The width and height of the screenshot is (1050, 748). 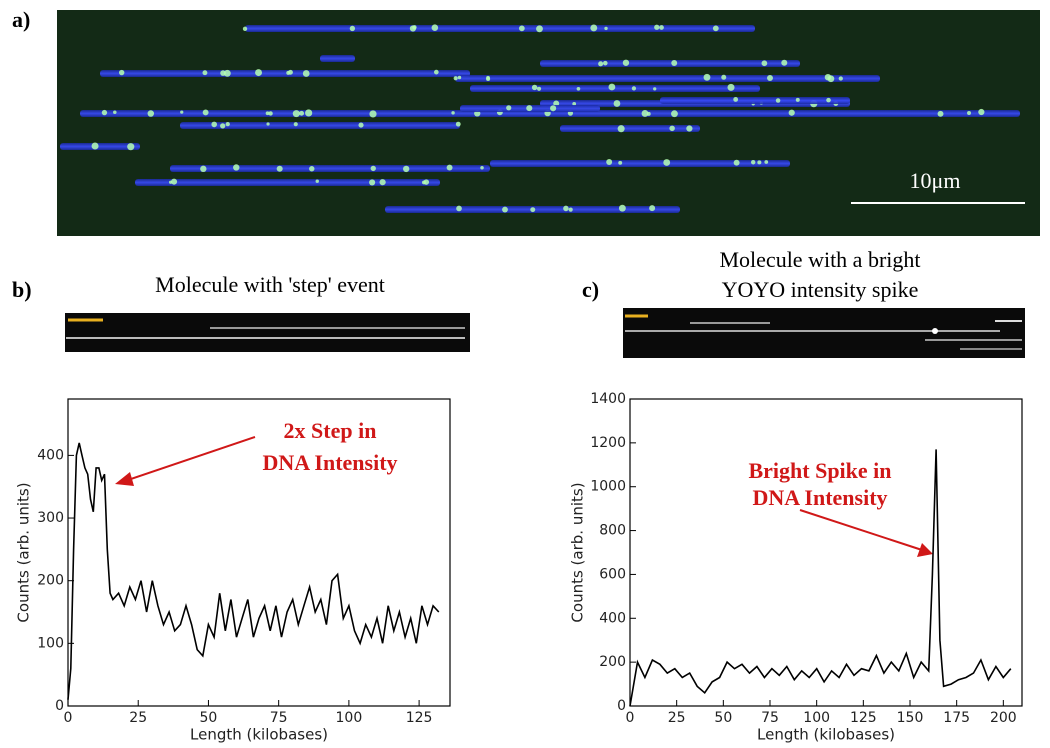 What do you see at coordinates (209, 718) in the screenshot?
I see `x-tick-label: 50` at bounding box center [209, 718].